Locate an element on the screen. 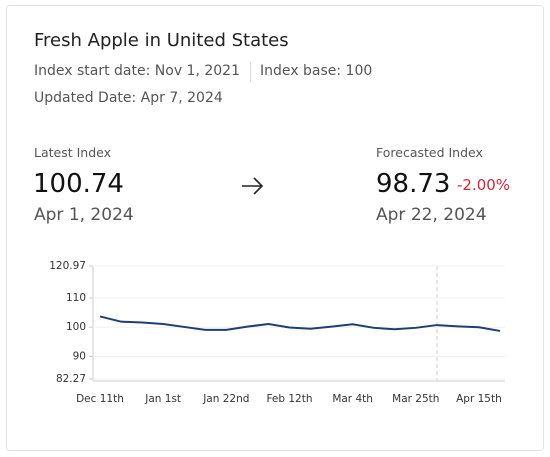  forecast-change: -2.00% is located at coordinates (484, 185).